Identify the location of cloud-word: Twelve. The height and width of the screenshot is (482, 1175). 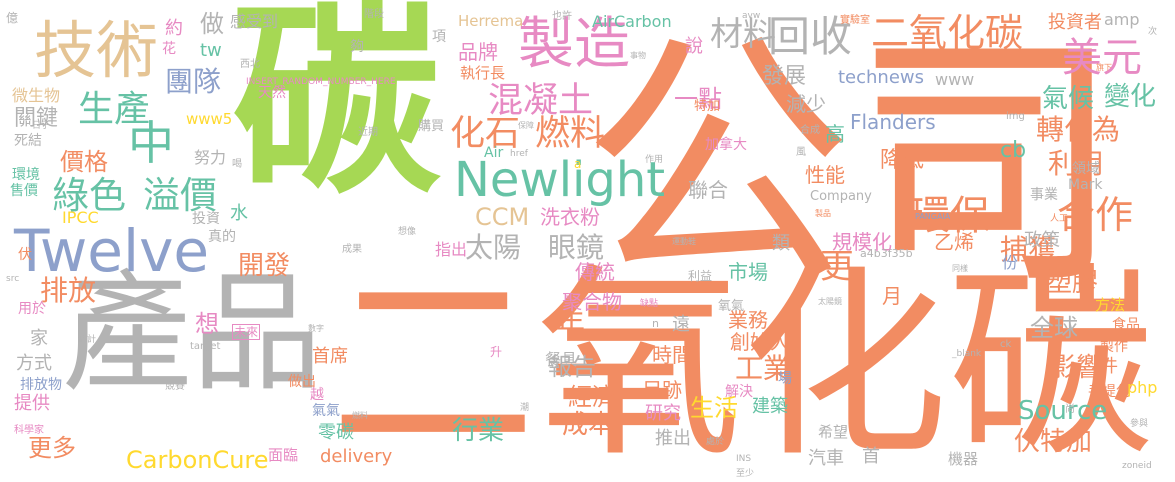
(112, 251).